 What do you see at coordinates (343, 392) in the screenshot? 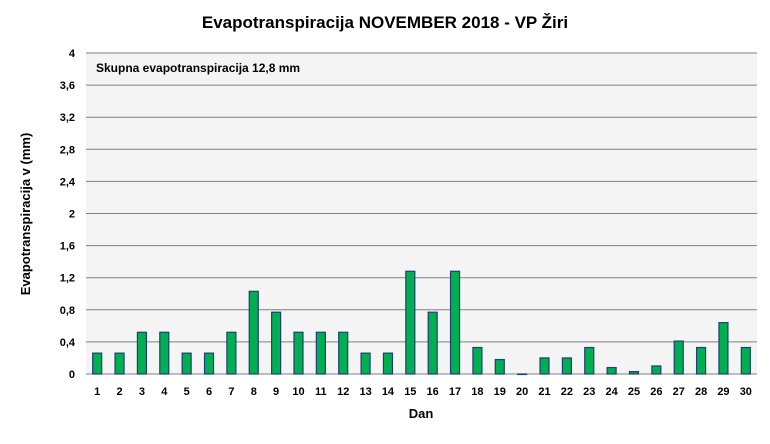
I see `x-tick-label: 12` at bounding box center [343, 392].